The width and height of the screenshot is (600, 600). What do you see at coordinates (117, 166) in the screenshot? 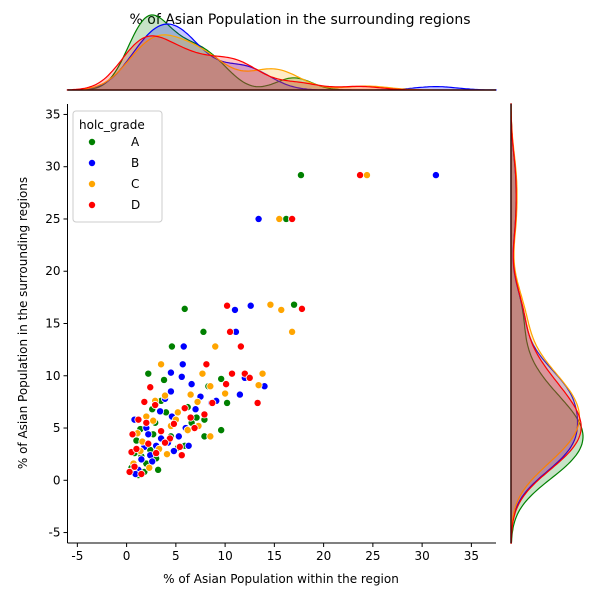
I see `legend-frame` at bounding box center [117, 166].